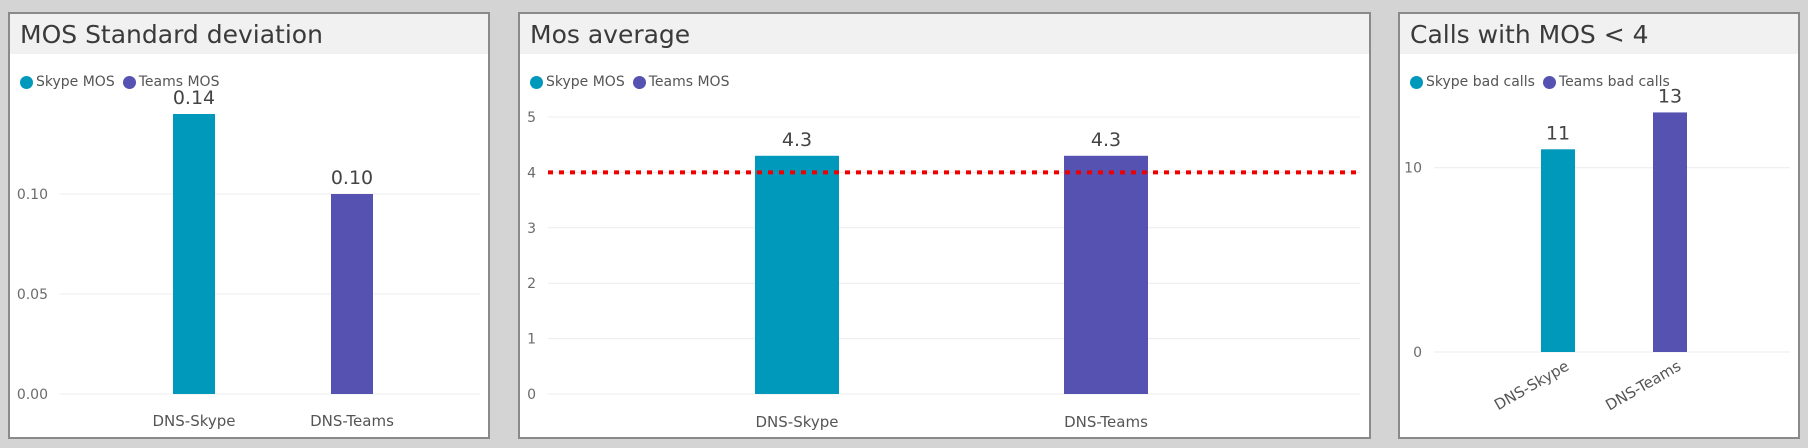 This screenshot has width=1808, height=448. What do you see at coordinates (1413, 169) in the screenshot?
I see `y-tick-label: 10` at bounding box center [1413, 169].